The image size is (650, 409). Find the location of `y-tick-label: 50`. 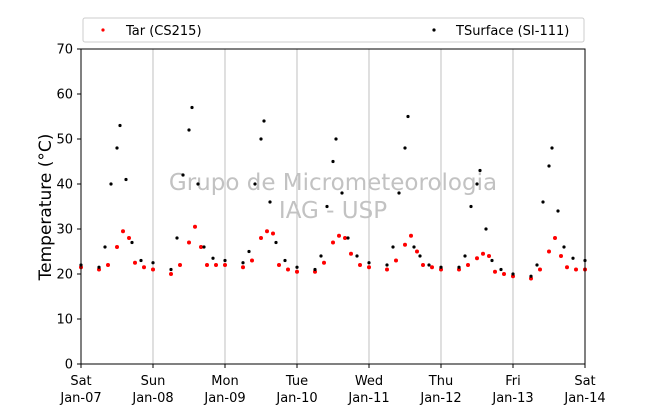

y-tick-label: 50 is located at coordinates (64, 140).